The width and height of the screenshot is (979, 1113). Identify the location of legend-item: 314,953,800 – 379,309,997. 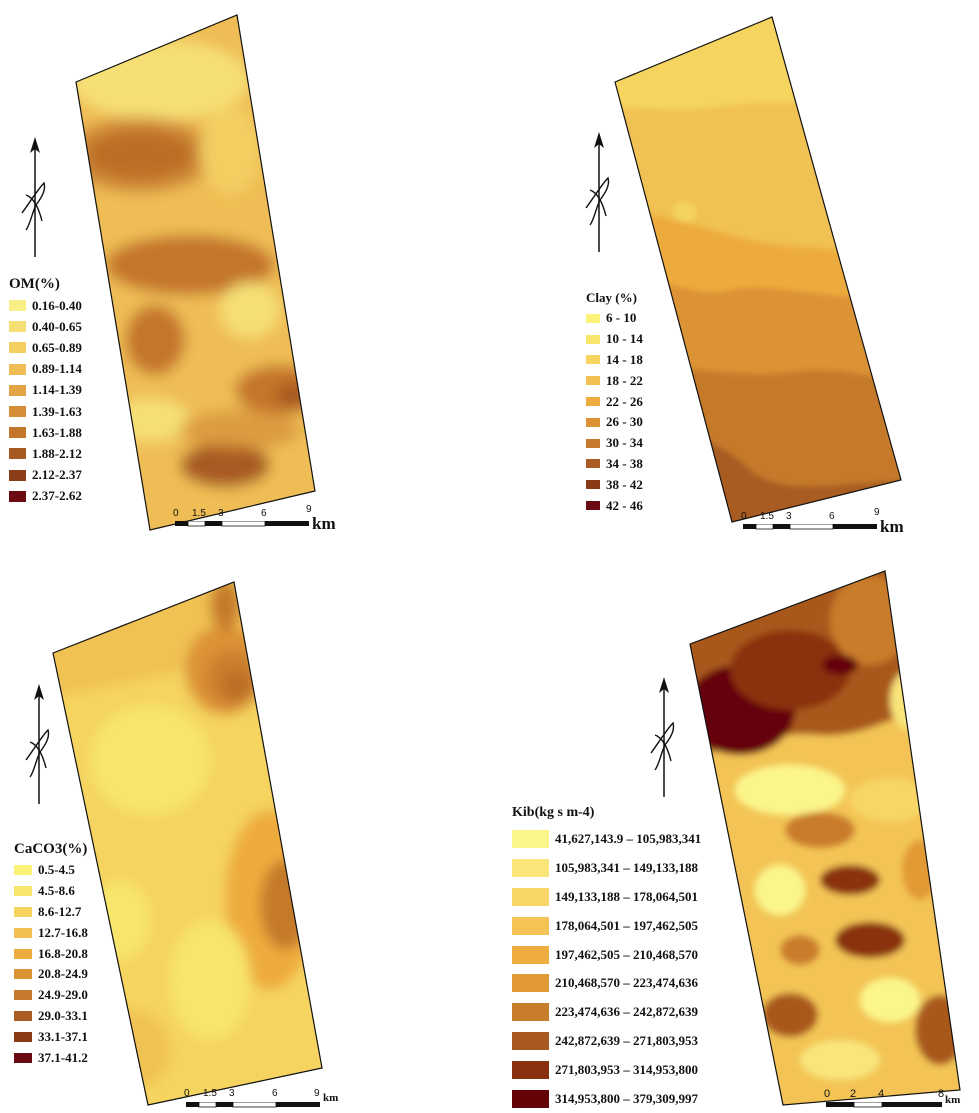
(606, 1098).